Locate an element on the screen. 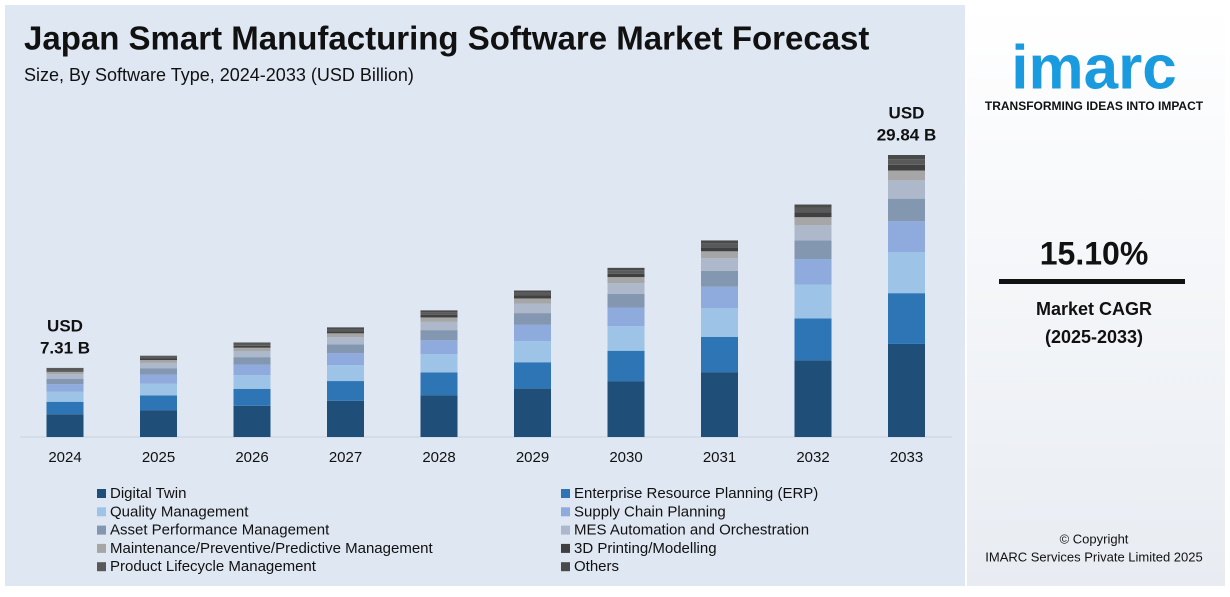 The image size is (1230, 597). company: IMARC Services Private Limited 2025 is located at coordinates (1093, 556).